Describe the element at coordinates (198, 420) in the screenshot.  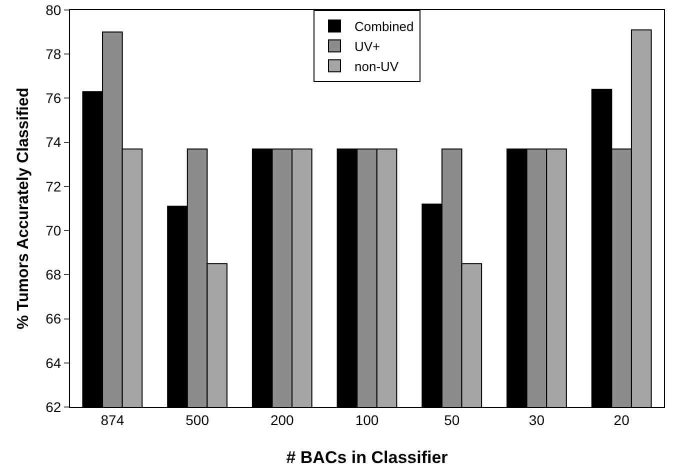
I see `x-tick-label: 500` at that location.